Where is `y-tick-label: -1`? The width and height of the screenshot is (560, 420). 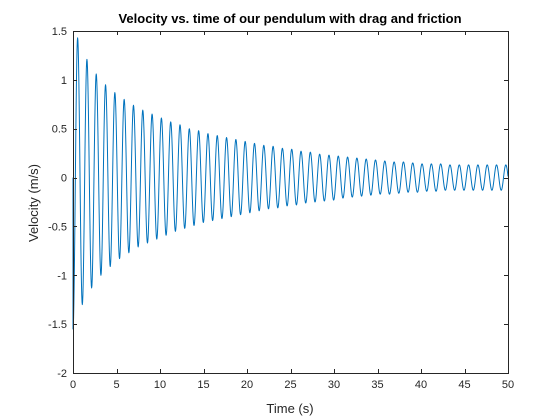 y-tick-label: -1 is located at coordinates (62, 276).